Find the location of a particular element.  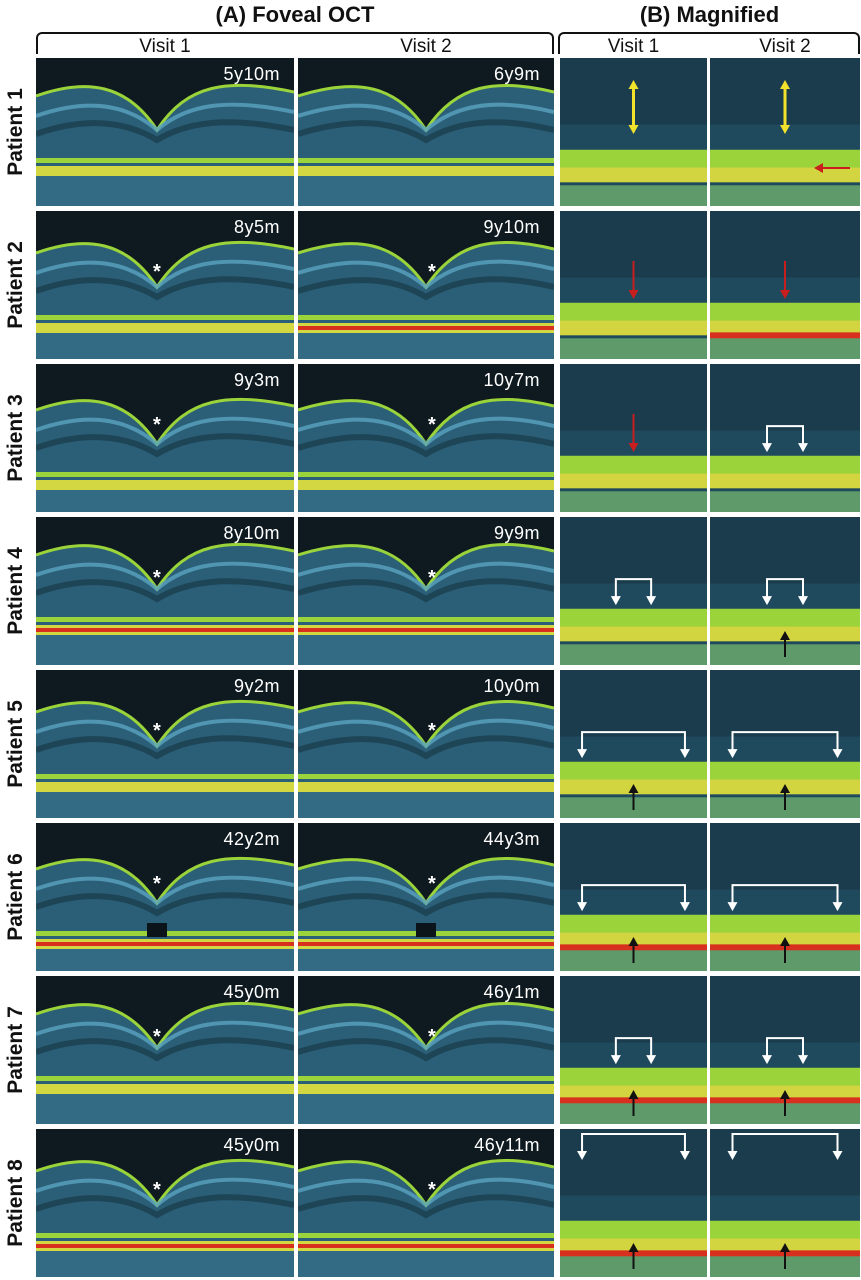

patient-label: Patient 3 is located at coordinates (16, 438).